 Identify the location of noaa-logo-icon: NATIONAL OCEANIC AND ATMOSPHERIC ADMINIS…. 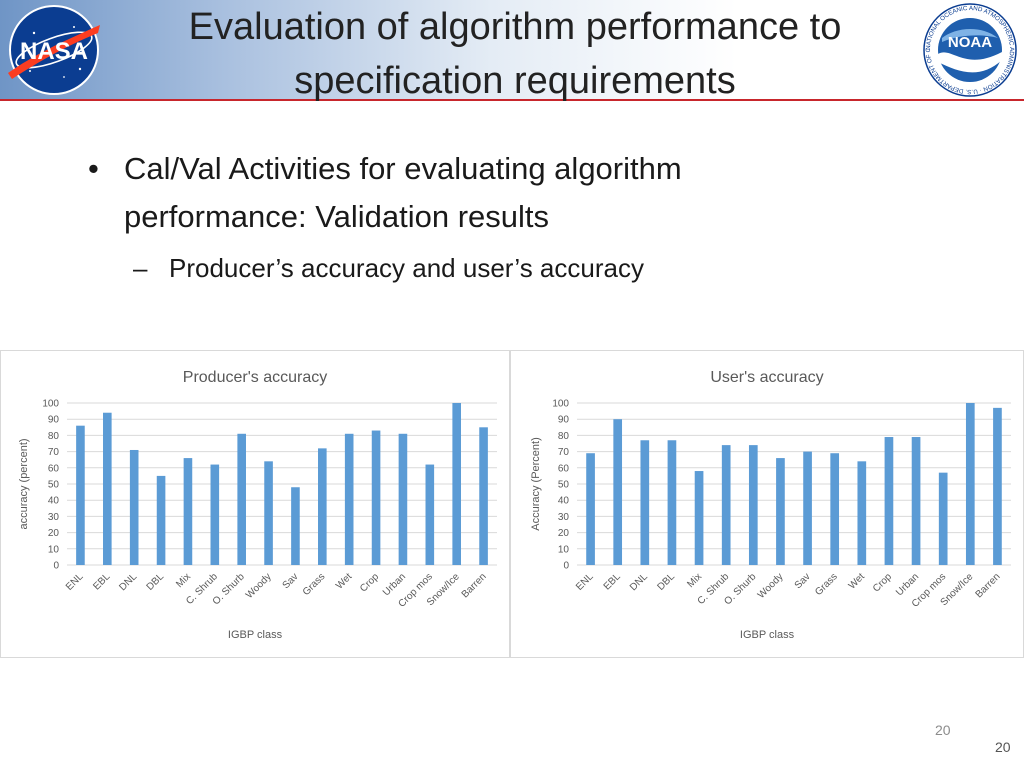
(968, 49).